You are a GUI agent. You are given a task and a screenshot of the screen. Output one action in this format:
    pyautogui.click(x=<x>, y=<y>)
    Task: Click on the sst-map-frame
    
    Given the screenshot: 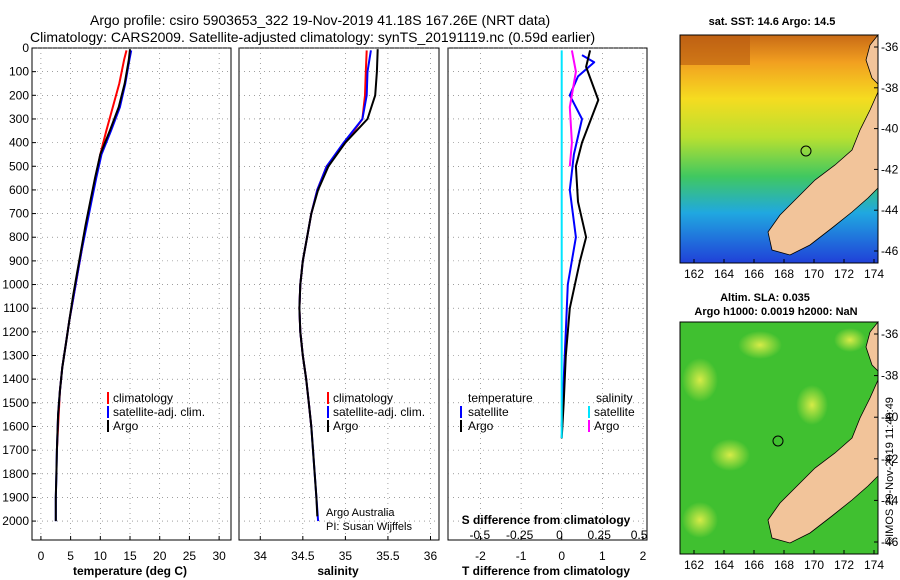 What is the action you would take?
    pyautogui.click(x=779, y=149)
    